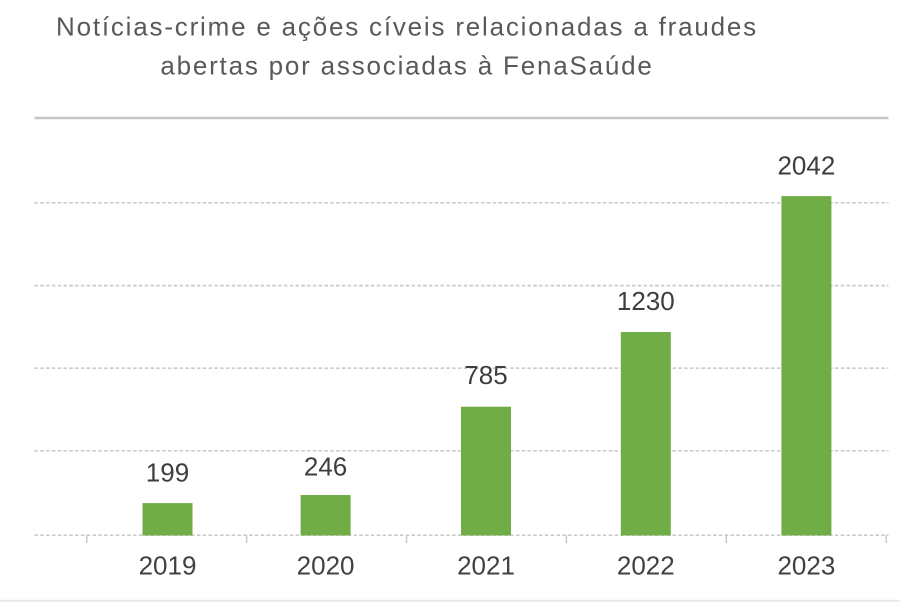  What do you see at coordinates (806, 165) in the screenshot?
I see `svg-text: 2042` at bounding box center [806, 165].